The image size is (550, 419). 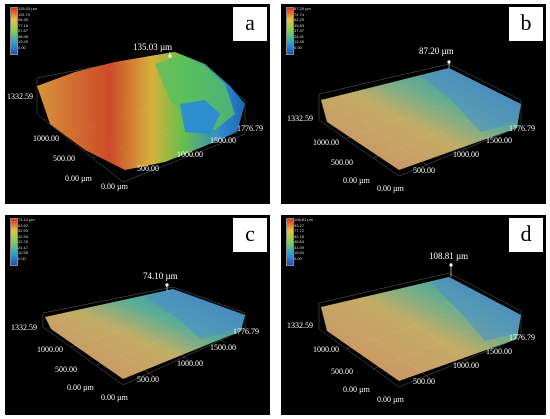 I want to click on x-500-d: 500.00, so click(x=424, y=381).